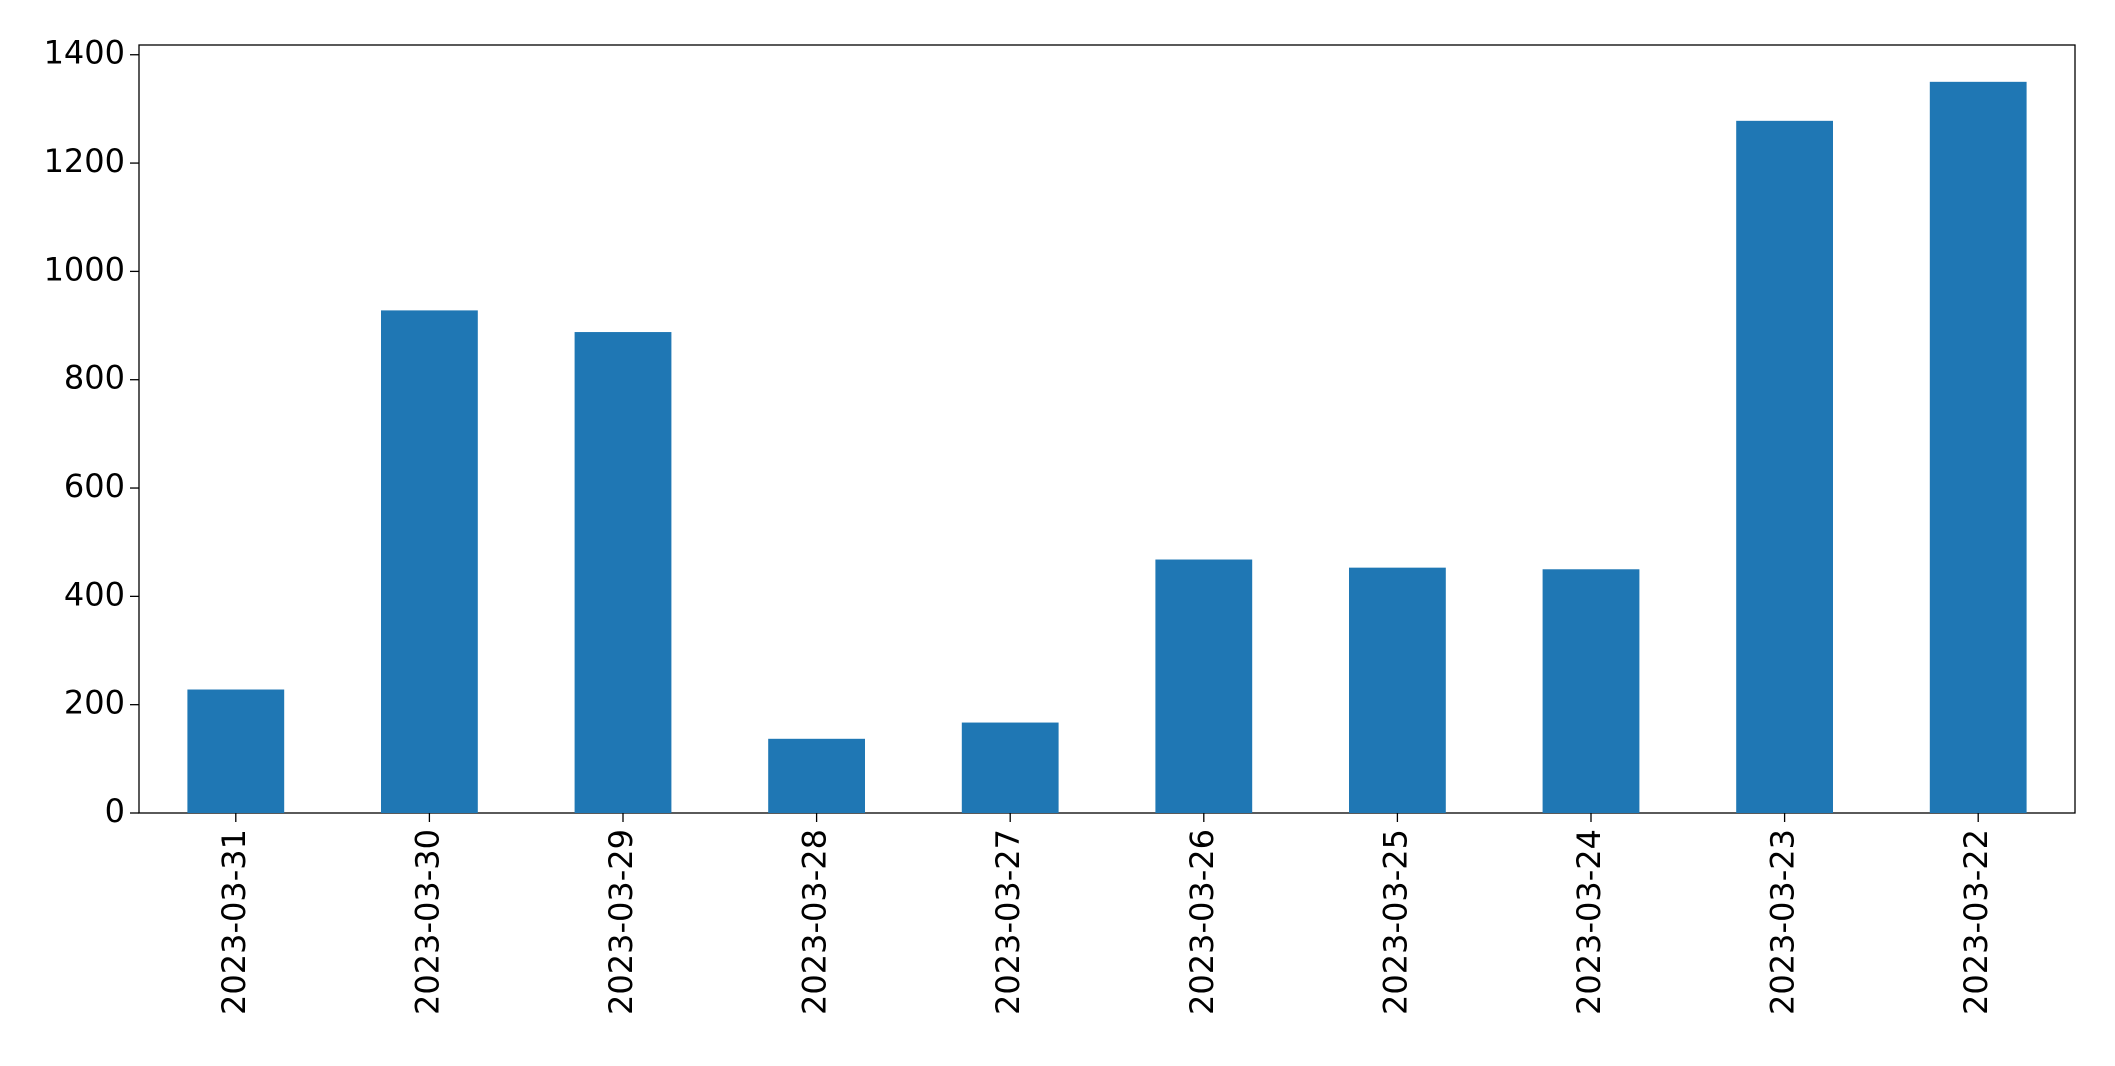 This screenshot has height=1066, width=2115. I want to click on x-tick-label: 2023-03-25, so click(1395, 922).